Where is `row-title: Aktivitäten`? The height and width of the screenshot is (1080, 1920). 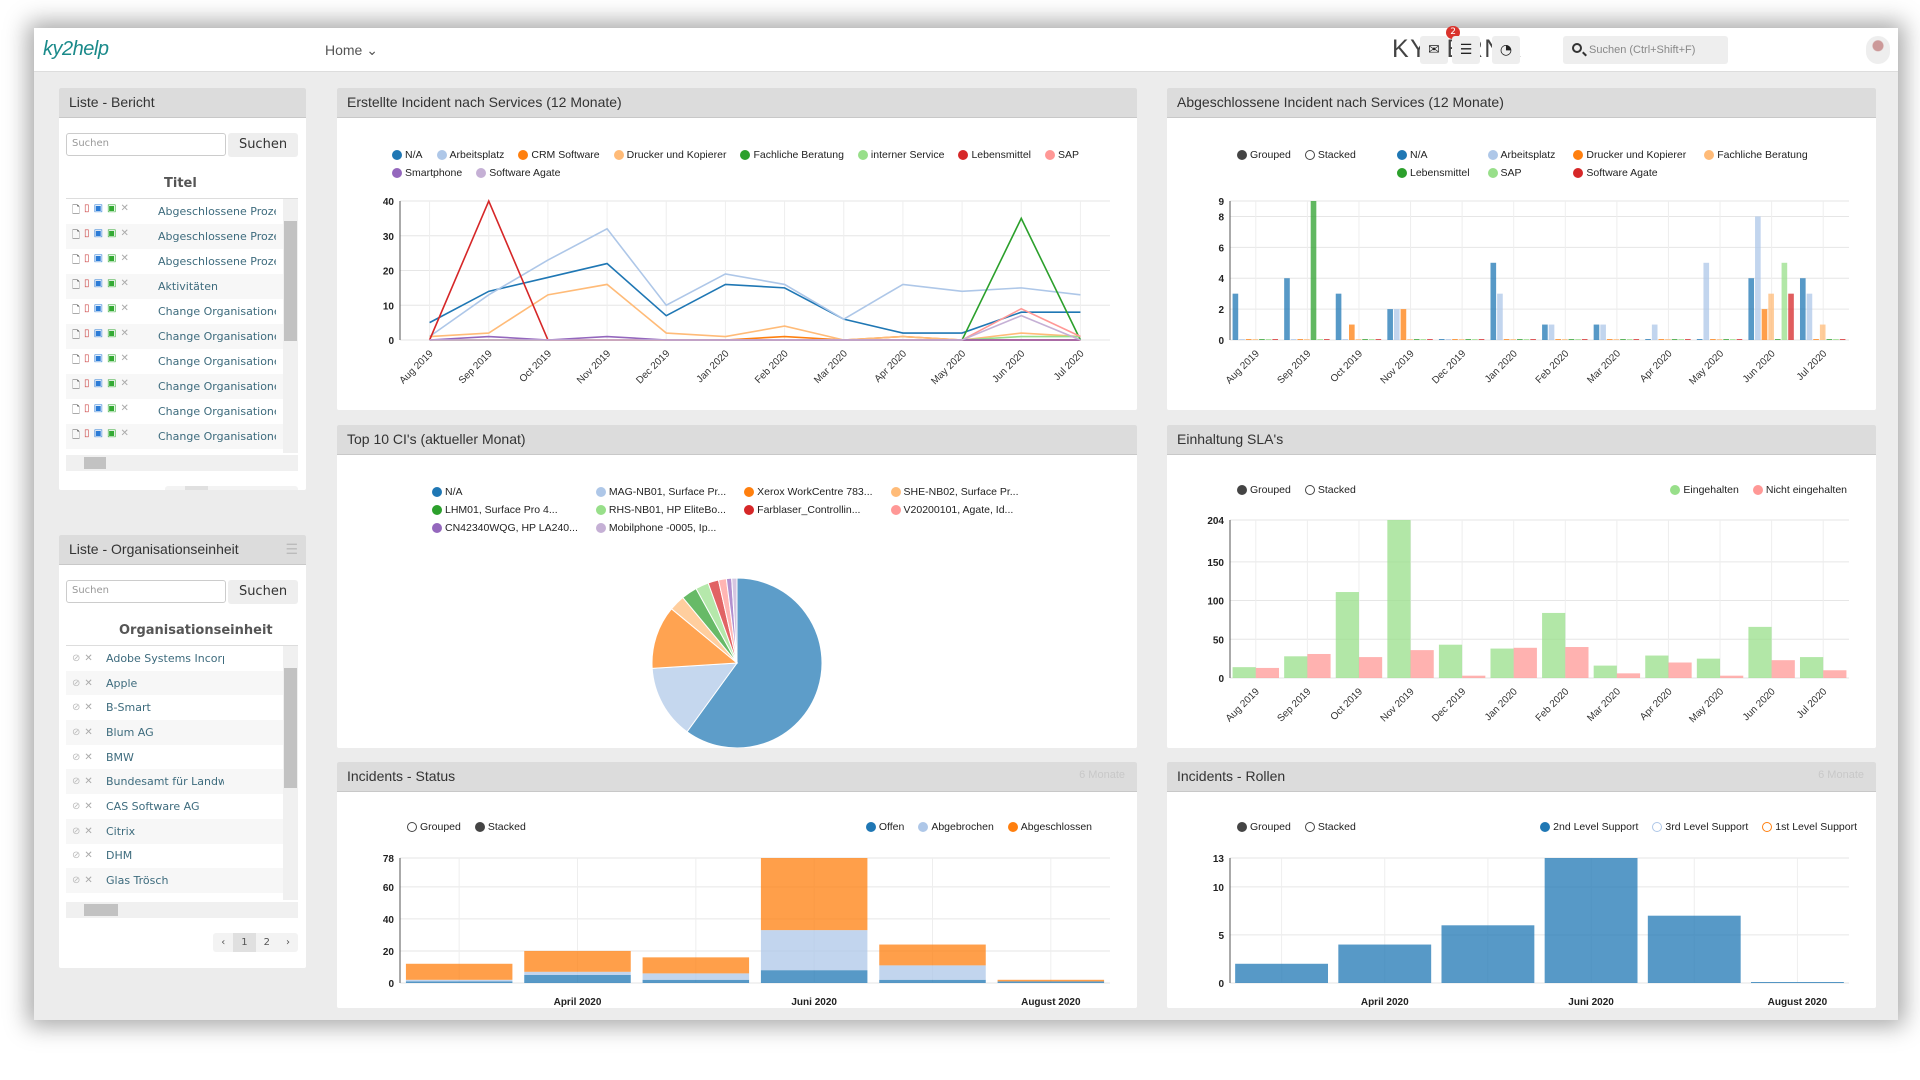
row-title: Aktivitäten is located at coordinates (188, 286).